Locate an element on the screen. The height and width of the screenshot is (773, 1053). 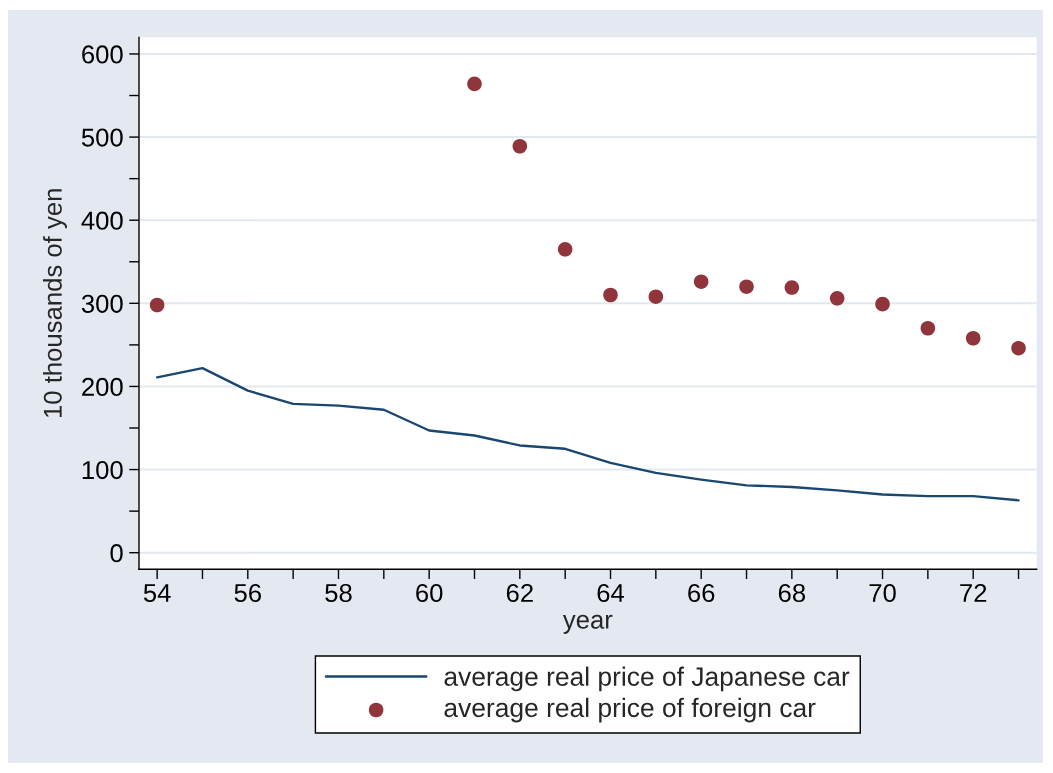
y-tick-label: 400 is located at coordinates (102, 220).